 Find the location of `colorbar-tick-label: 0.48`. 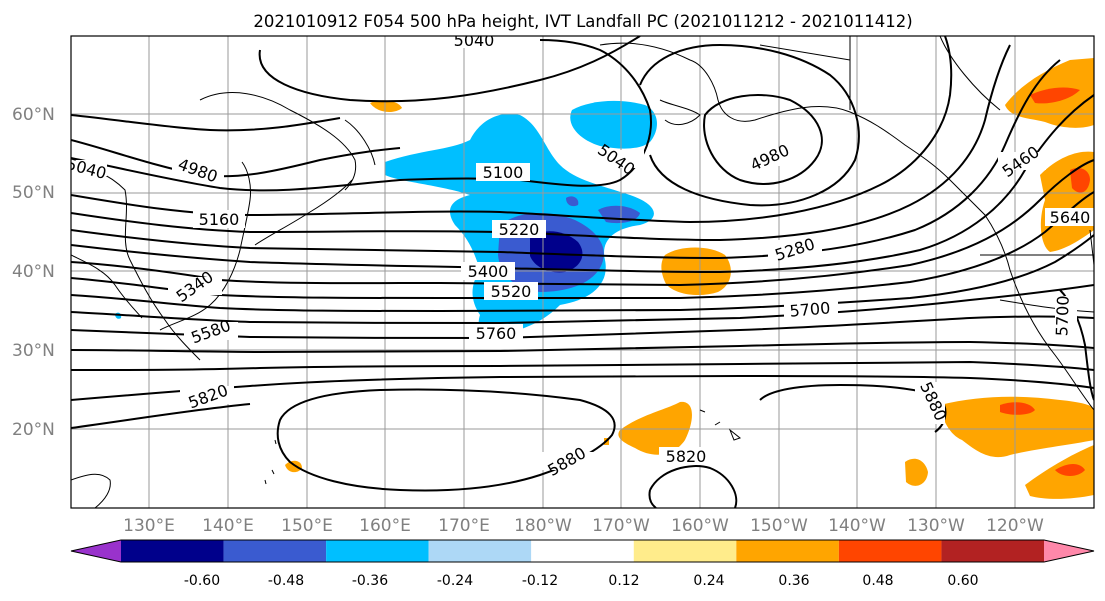

colorbar-tick-label: 0.48 is located at coordinates (877, 581).